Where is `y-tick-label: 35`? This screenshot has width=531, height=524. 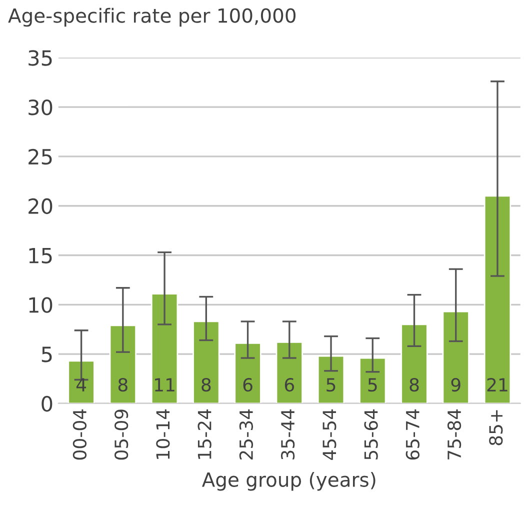
y-tick-label: 35 is located at coordinates (40, 58).